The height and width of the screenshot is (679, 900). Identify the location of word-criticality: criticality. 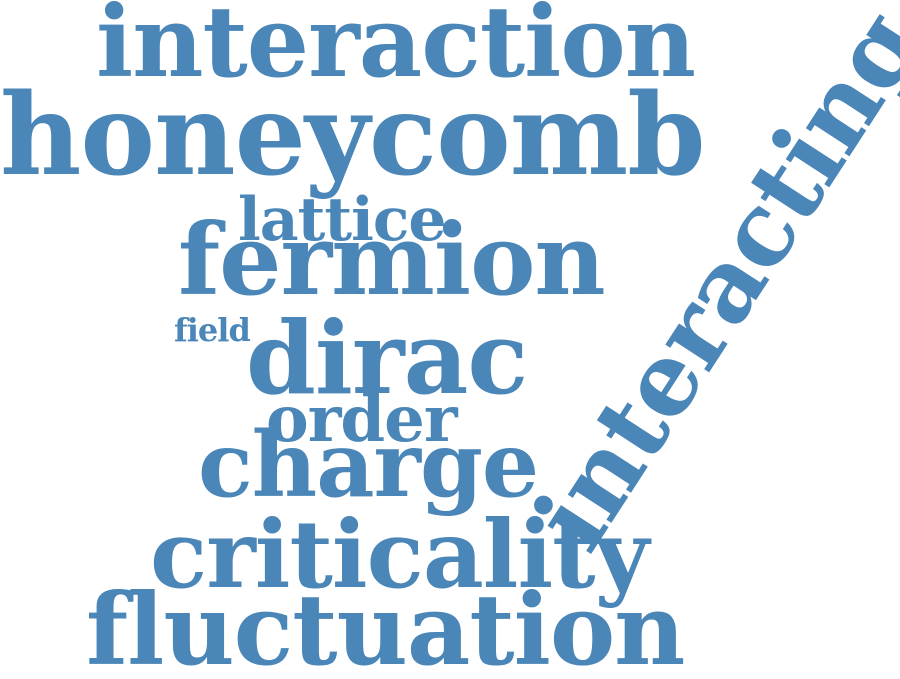
(399, 555).